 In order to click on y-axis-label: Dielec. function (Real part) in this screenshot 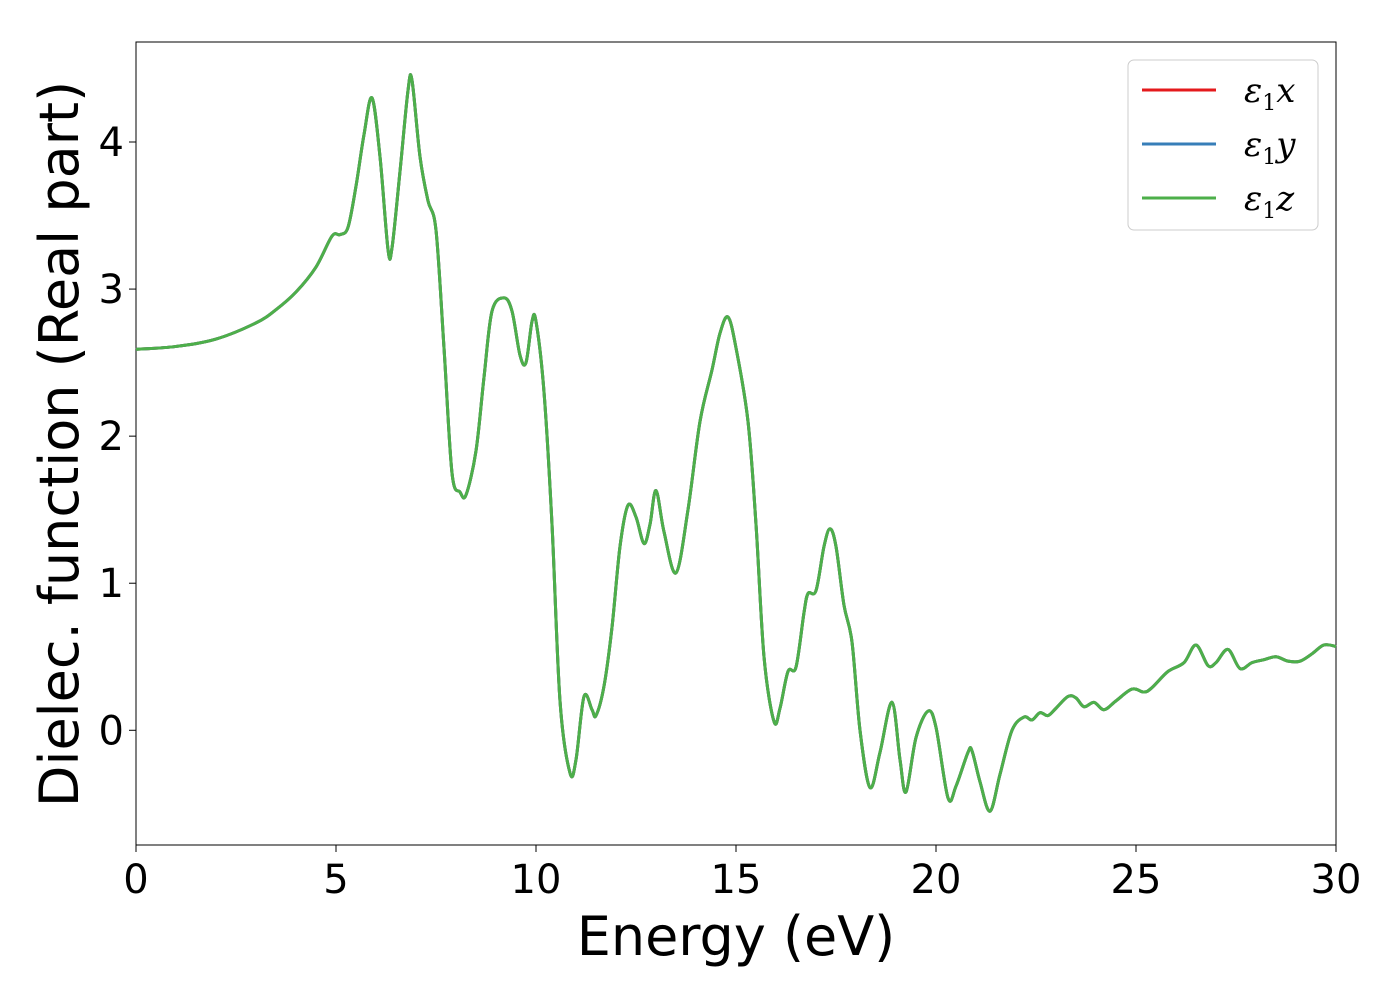, I will do `click(59, 444)`.